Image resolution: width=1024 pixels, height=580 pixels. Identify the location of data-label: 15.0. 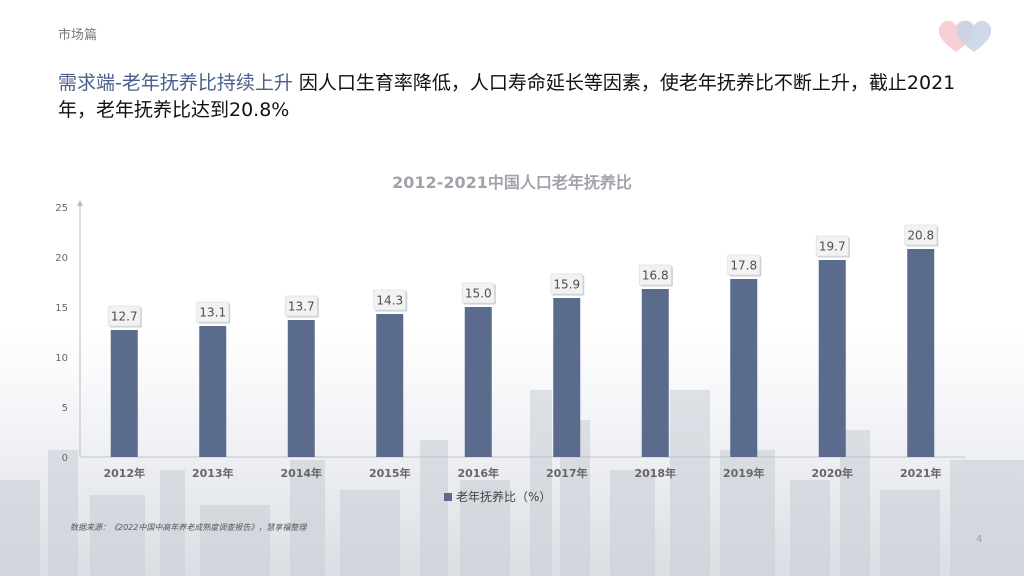
(478, 294).